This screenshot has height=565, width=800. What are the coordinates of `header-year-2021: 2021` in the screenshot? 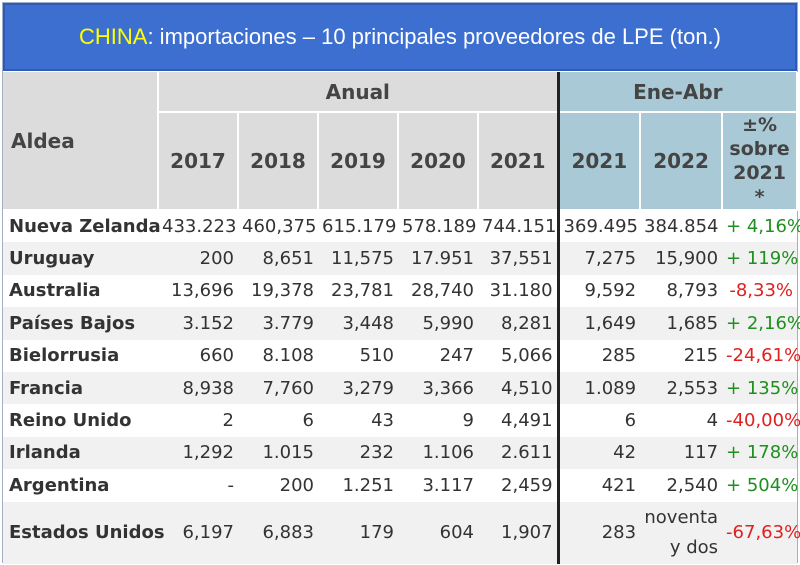 It's located at (519, 161).